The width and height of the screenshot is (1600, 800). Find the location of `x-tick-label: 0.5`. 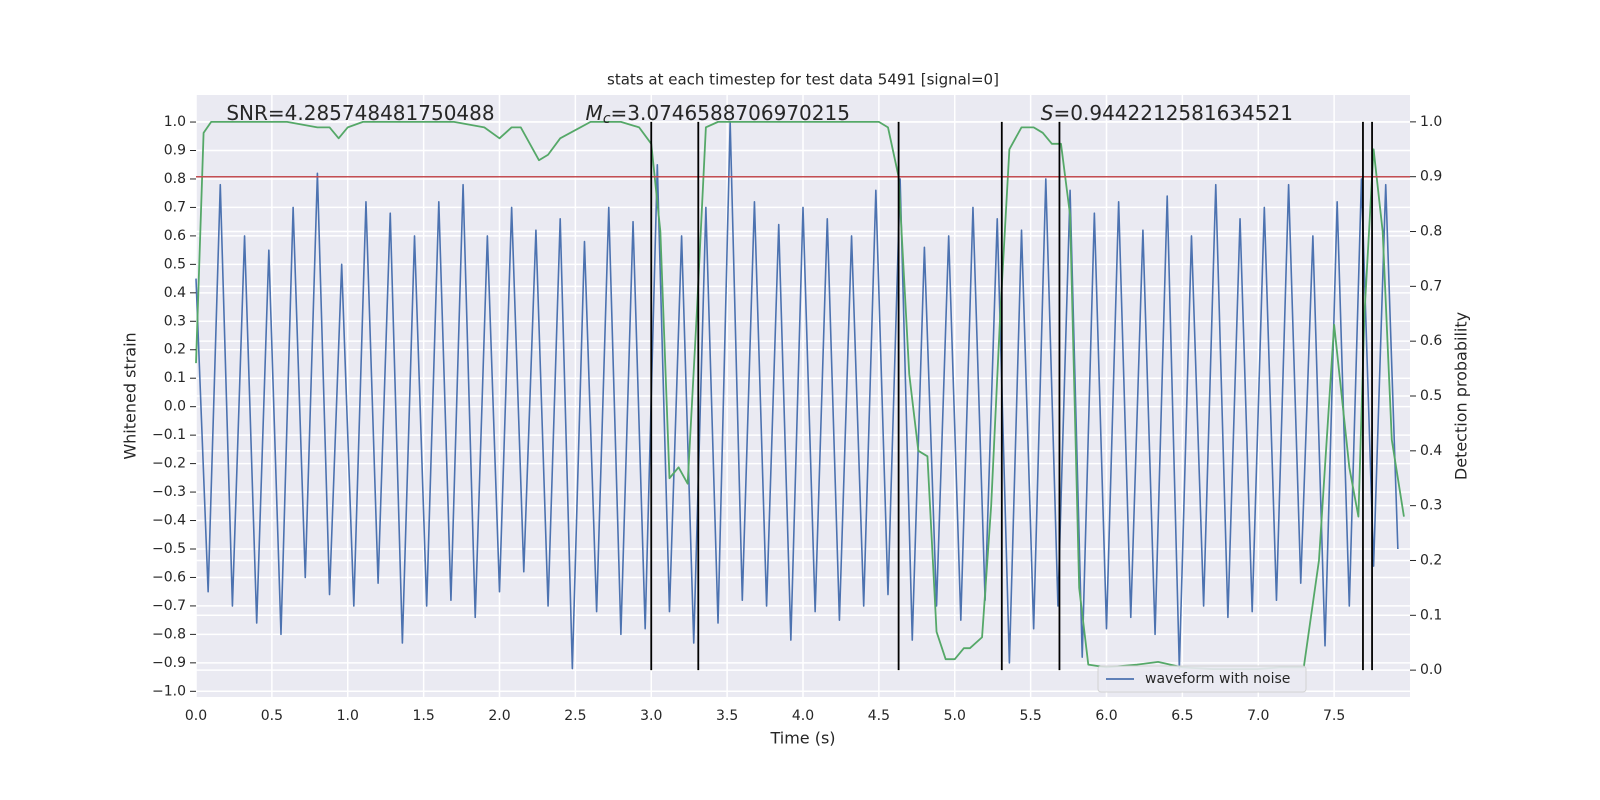

x-tick-label: 0.5 is located at coordinates (272, 716).